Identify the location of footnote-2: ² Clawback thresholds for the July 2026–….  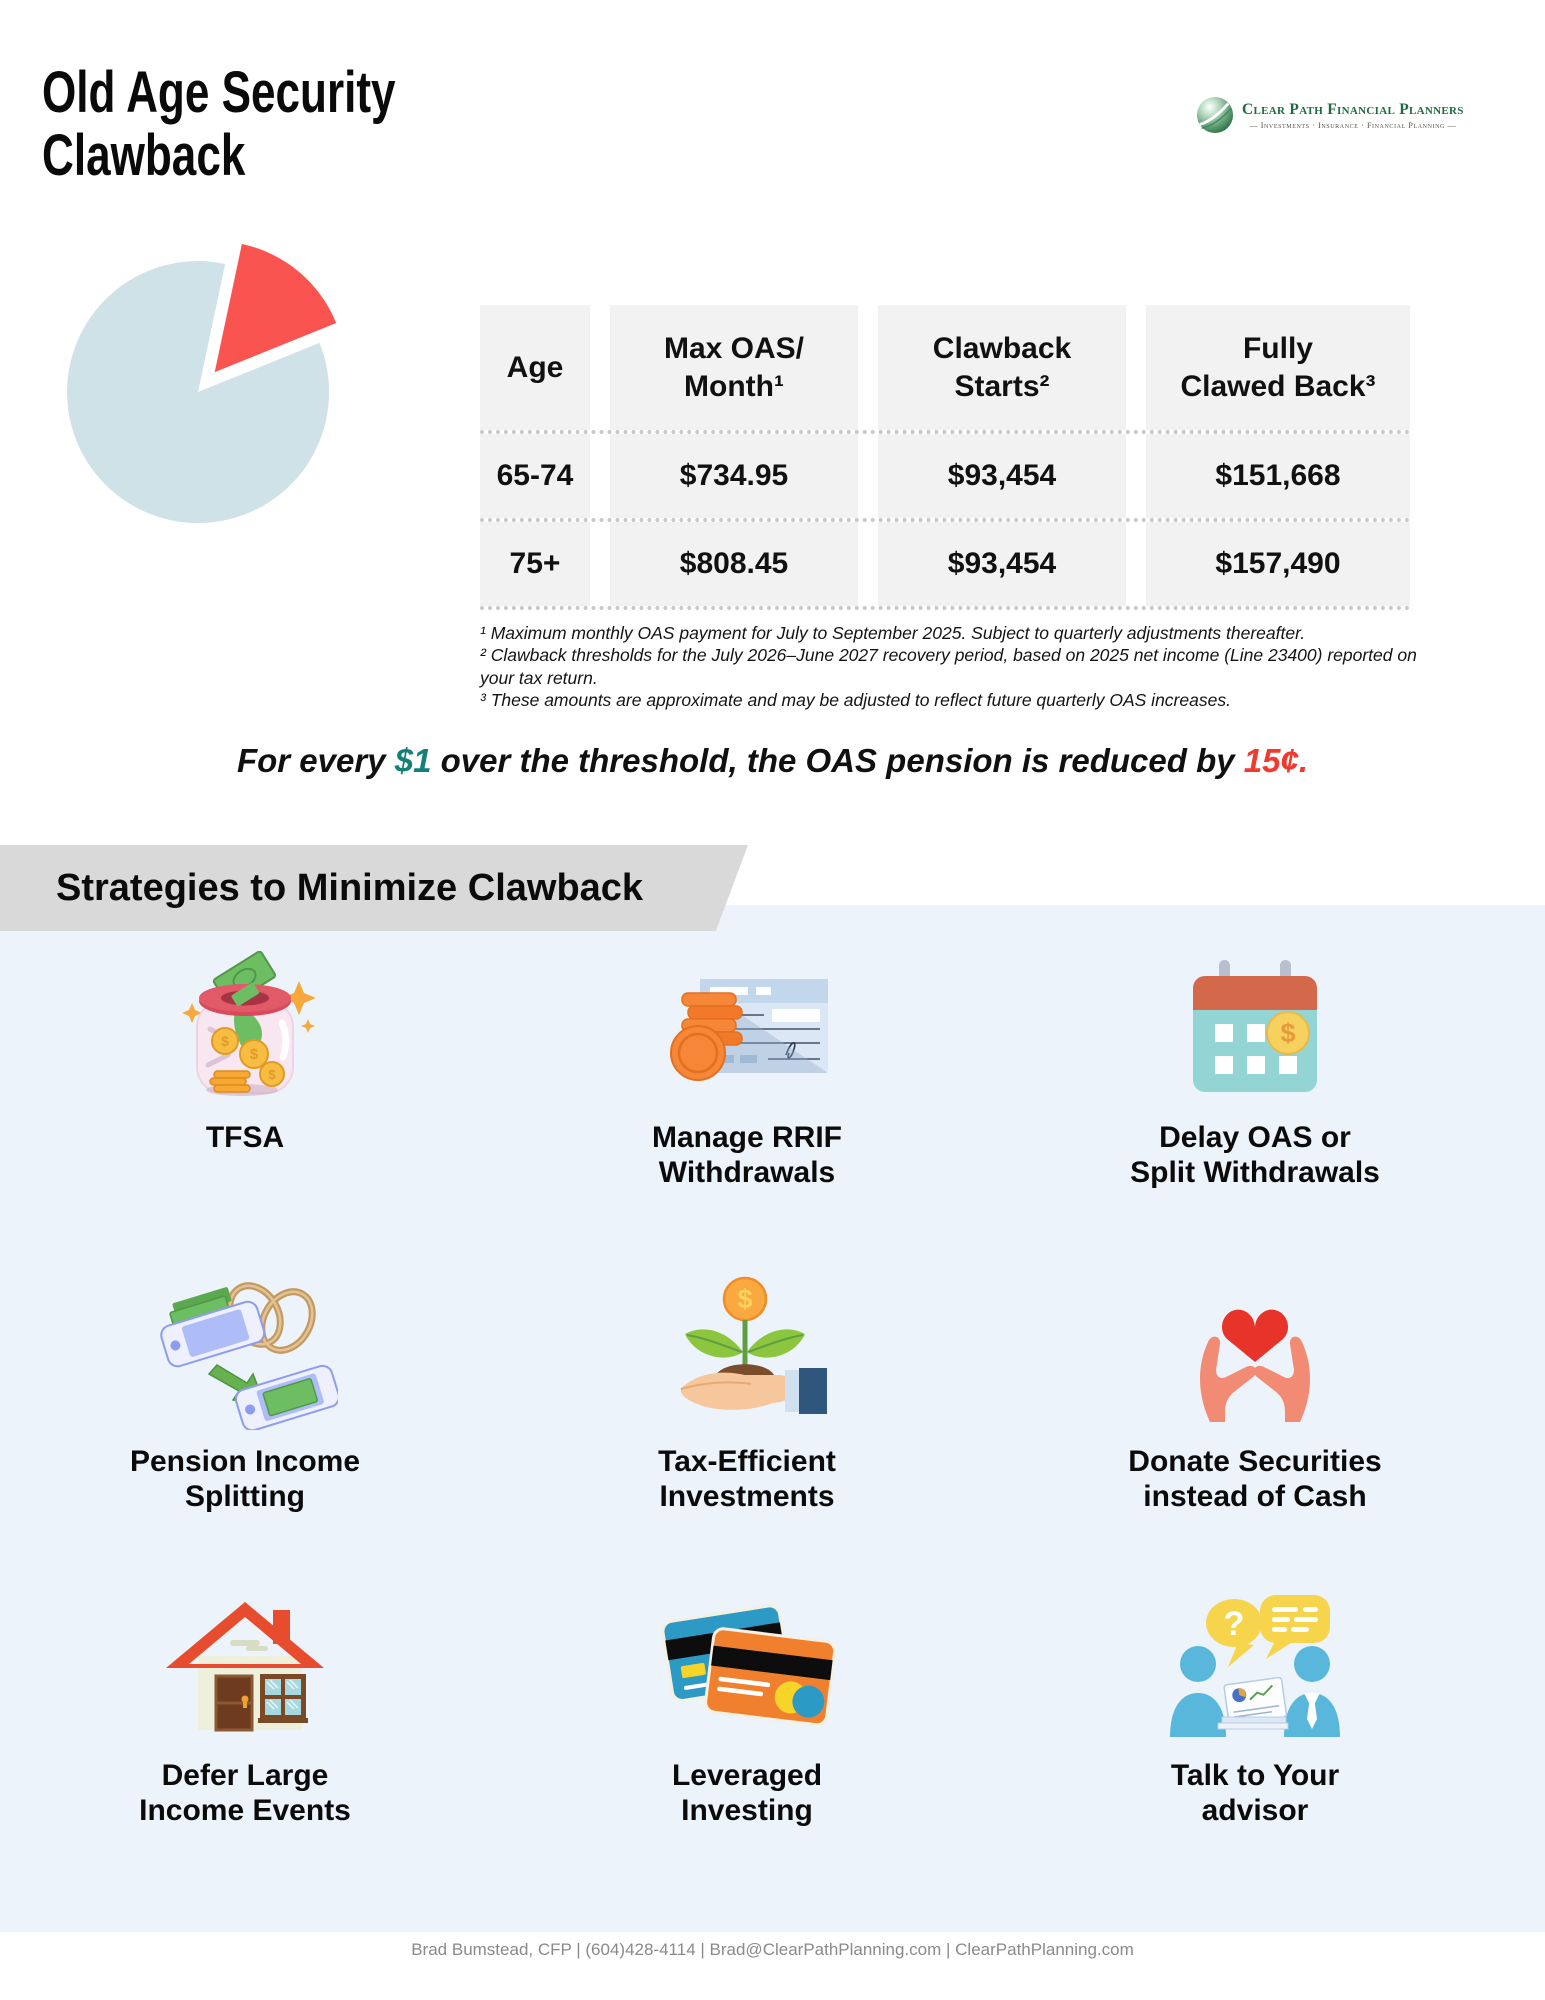
(948, 666).